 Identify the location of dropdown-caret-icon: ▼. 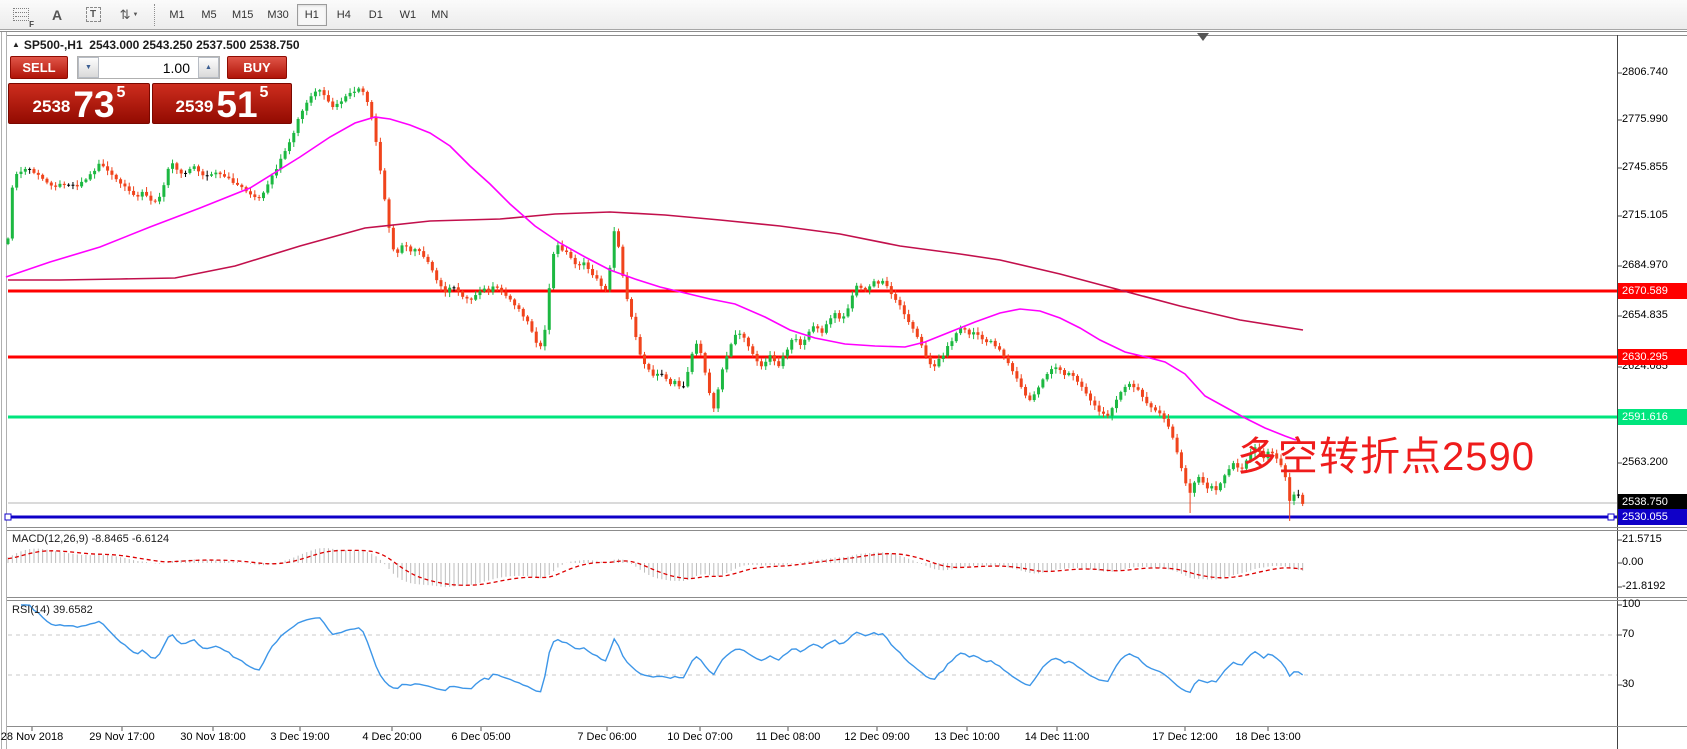
(135, 14).